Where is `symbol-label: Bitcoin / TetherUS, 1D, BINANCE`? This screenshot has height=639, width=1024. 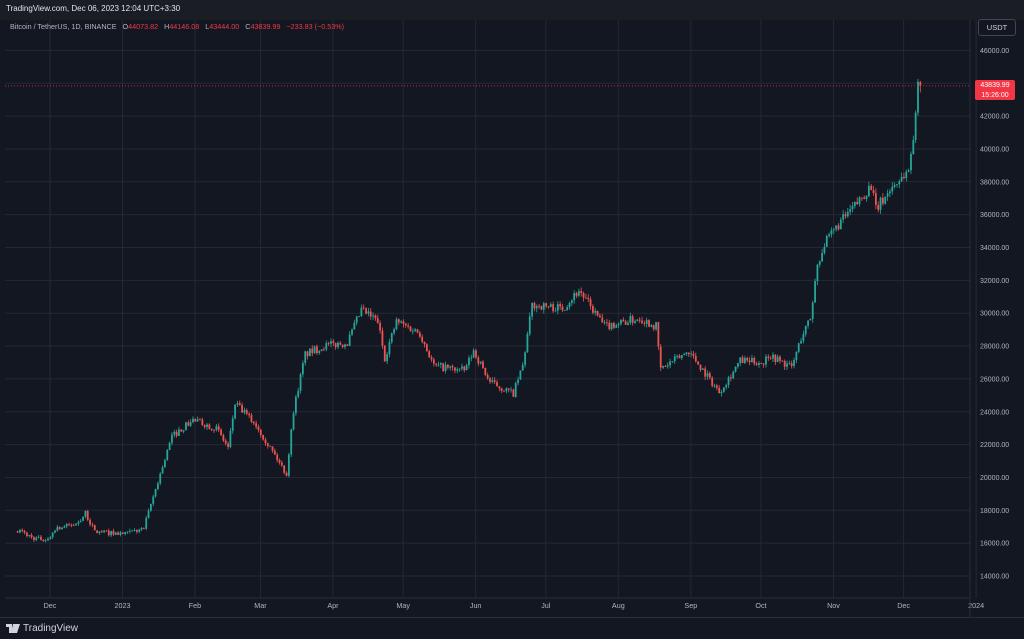
symbol-label: Bitcoin / TetherUS, 1D, BINANCE is located at coordinates (63, 26).